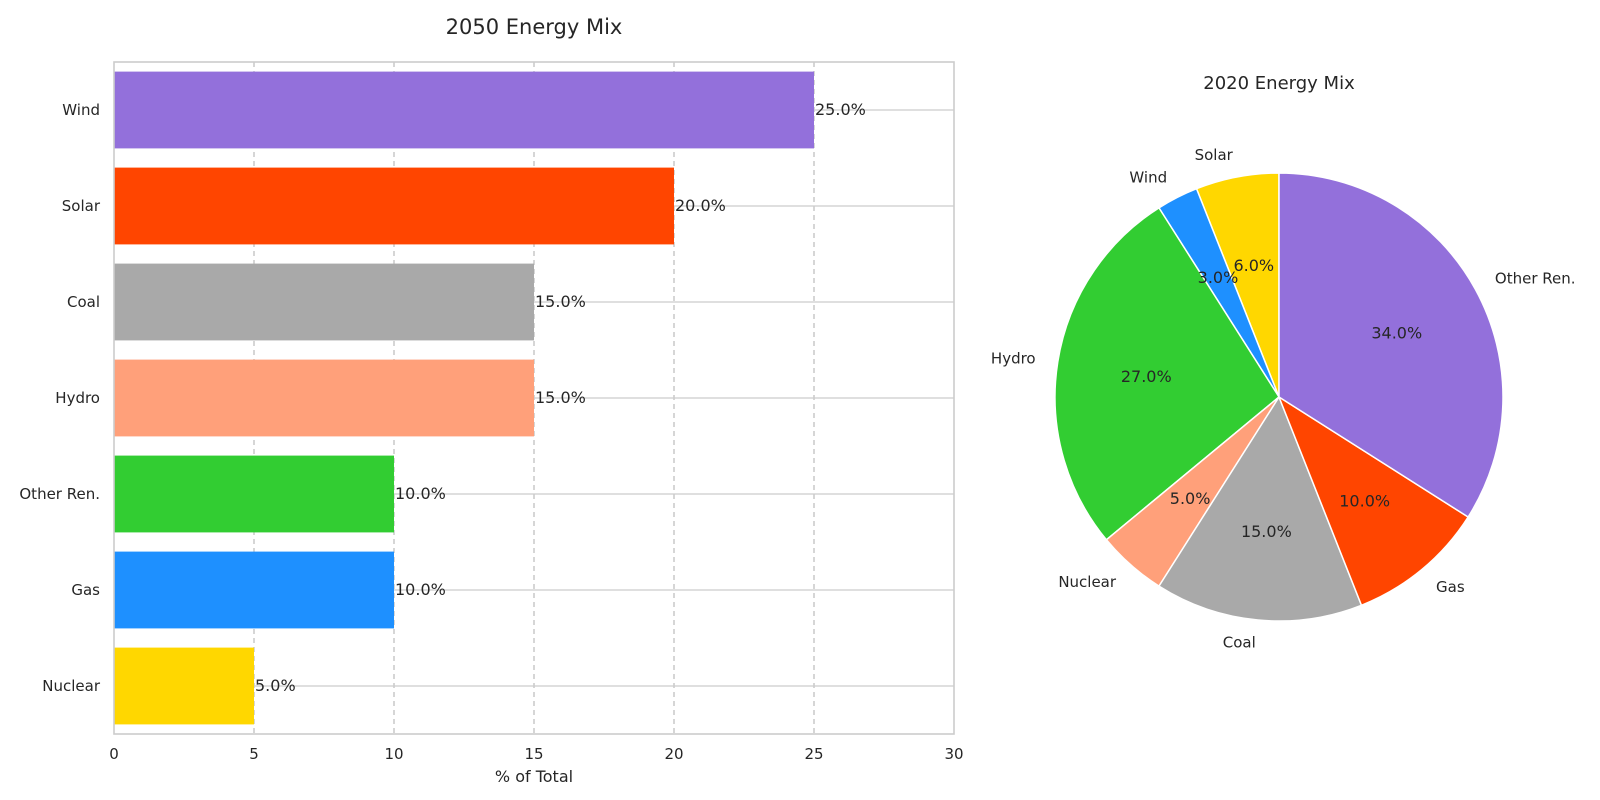 The height and width of the screenshot is (800, 1600). Describe the element at coordinates (114, 754) in the screenshot. I see `x-tick-label: 0` at that location.